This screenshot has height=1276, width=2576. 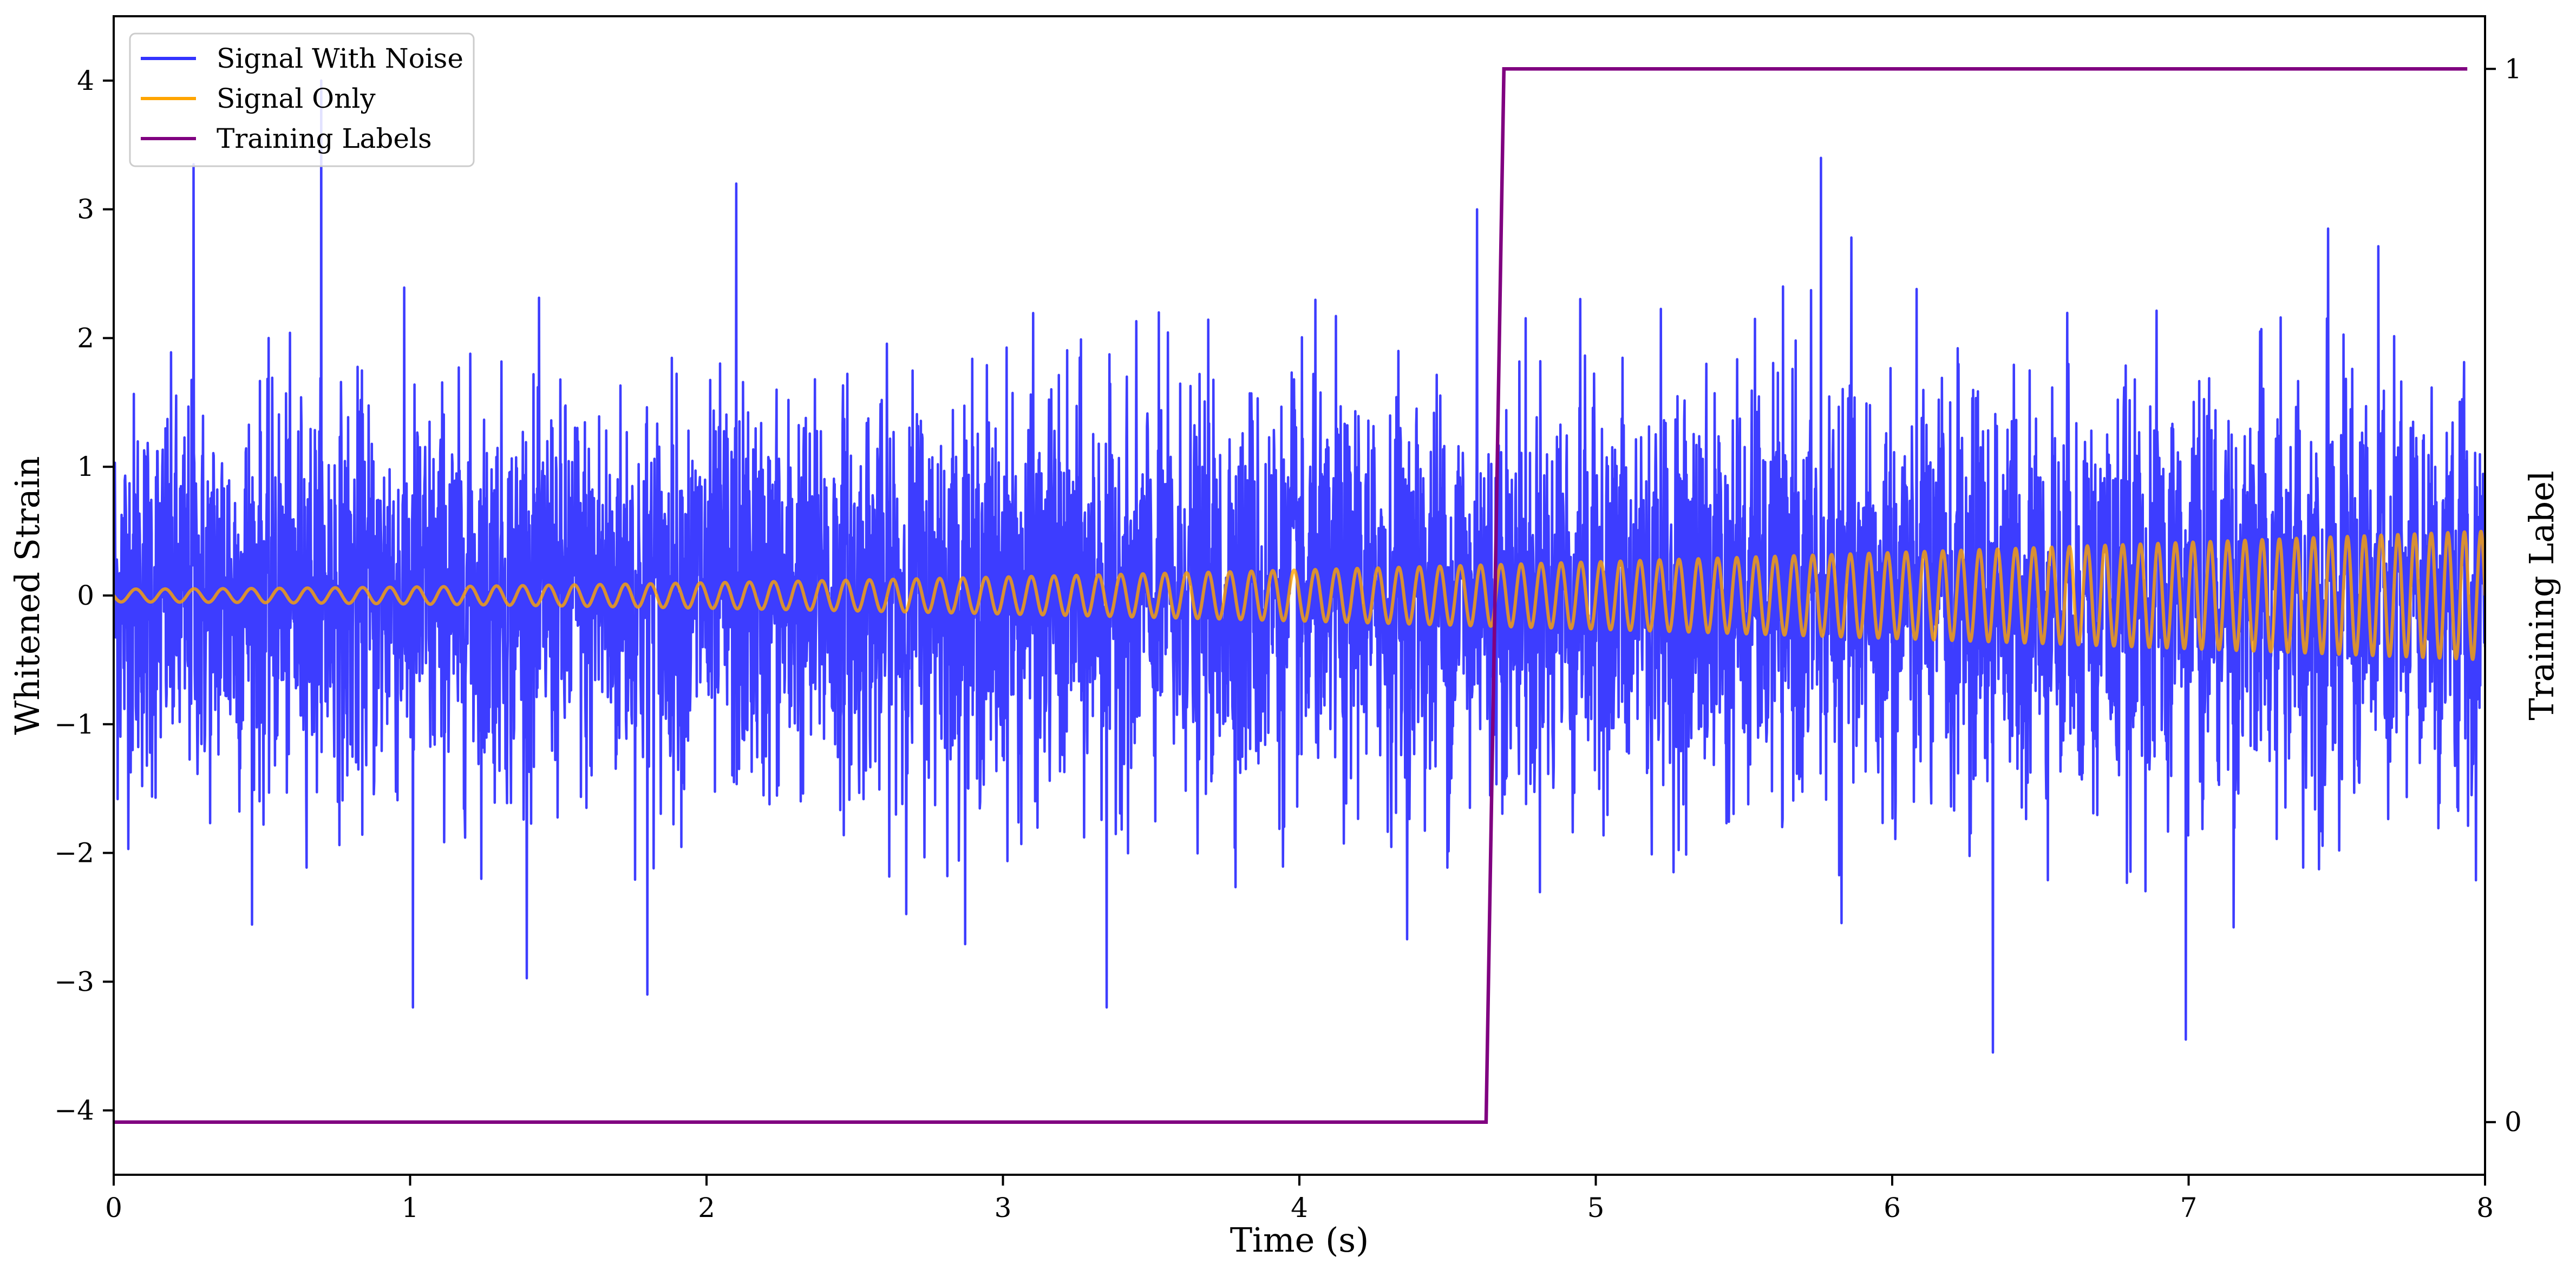 I want to click on x-tick-label: 5, so click(x=1596, y=1207).